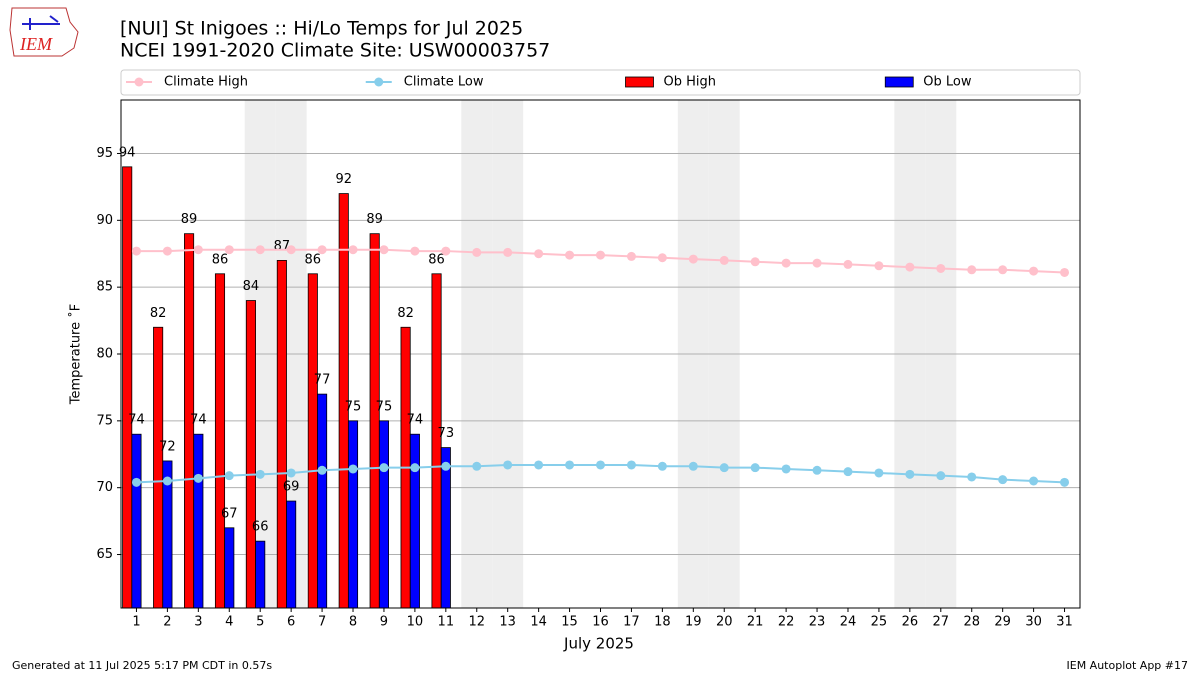 This screenshot has height=675, width=1200. I want to click on x-tick-label: 23, so click(817, 622).